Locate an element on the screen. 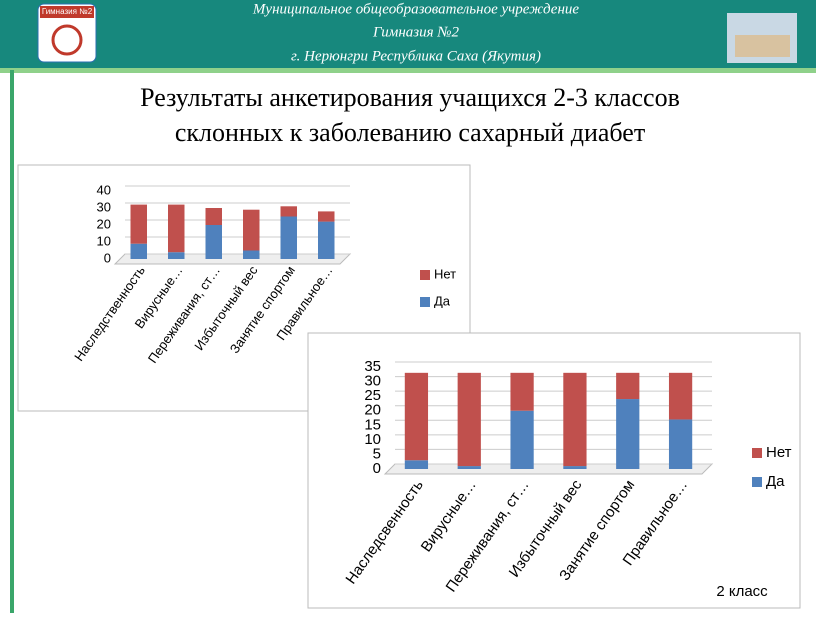 This screenshot has height=618, width=816. chart-label: 2 класс is located at coordinates (742, 591).